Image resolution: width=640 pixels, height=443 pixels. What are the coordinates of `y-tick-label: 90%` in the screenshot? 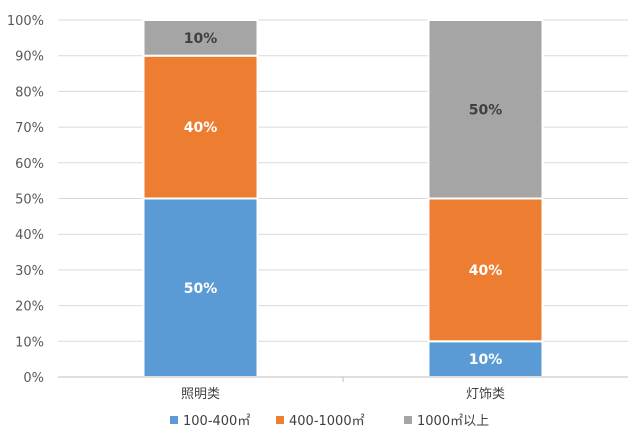 It's located at (29, 57).